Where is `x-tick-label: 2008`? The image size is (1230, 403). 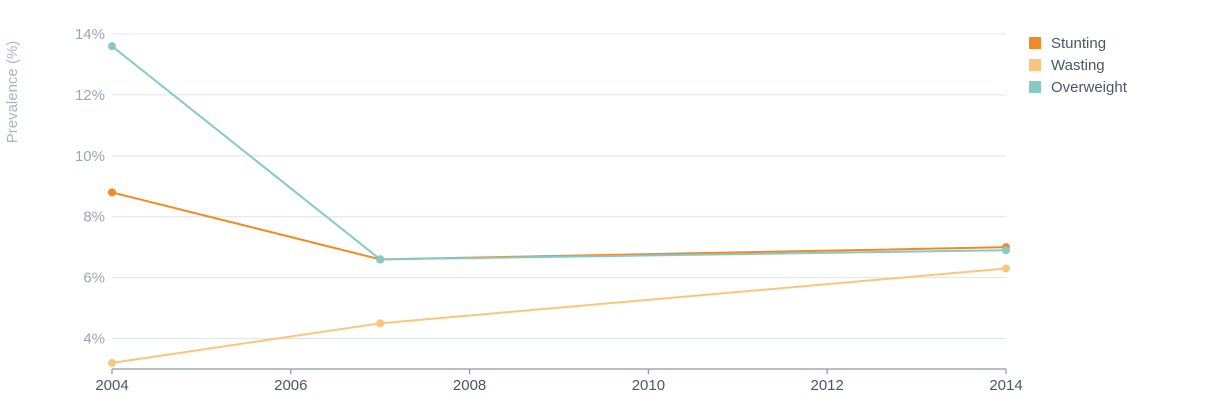 x-tick-label: 2008 is located at coordinates (469, 385).